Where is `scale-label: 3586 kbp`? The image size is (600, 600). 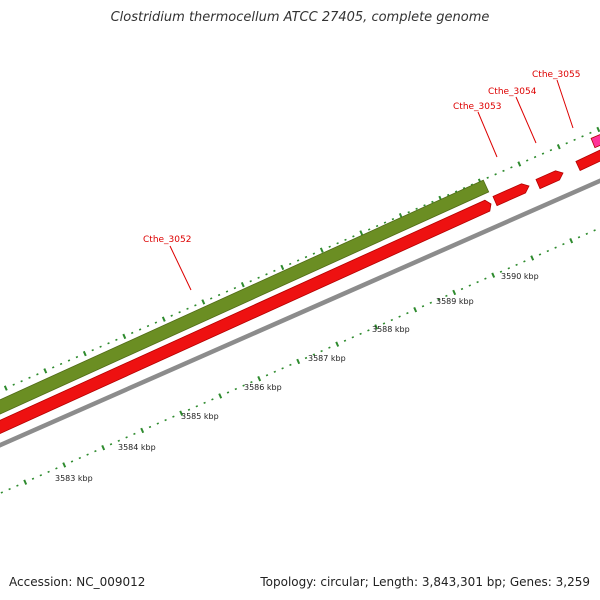
scale-label: 3586 kbp is located at coordinates (263, 387).